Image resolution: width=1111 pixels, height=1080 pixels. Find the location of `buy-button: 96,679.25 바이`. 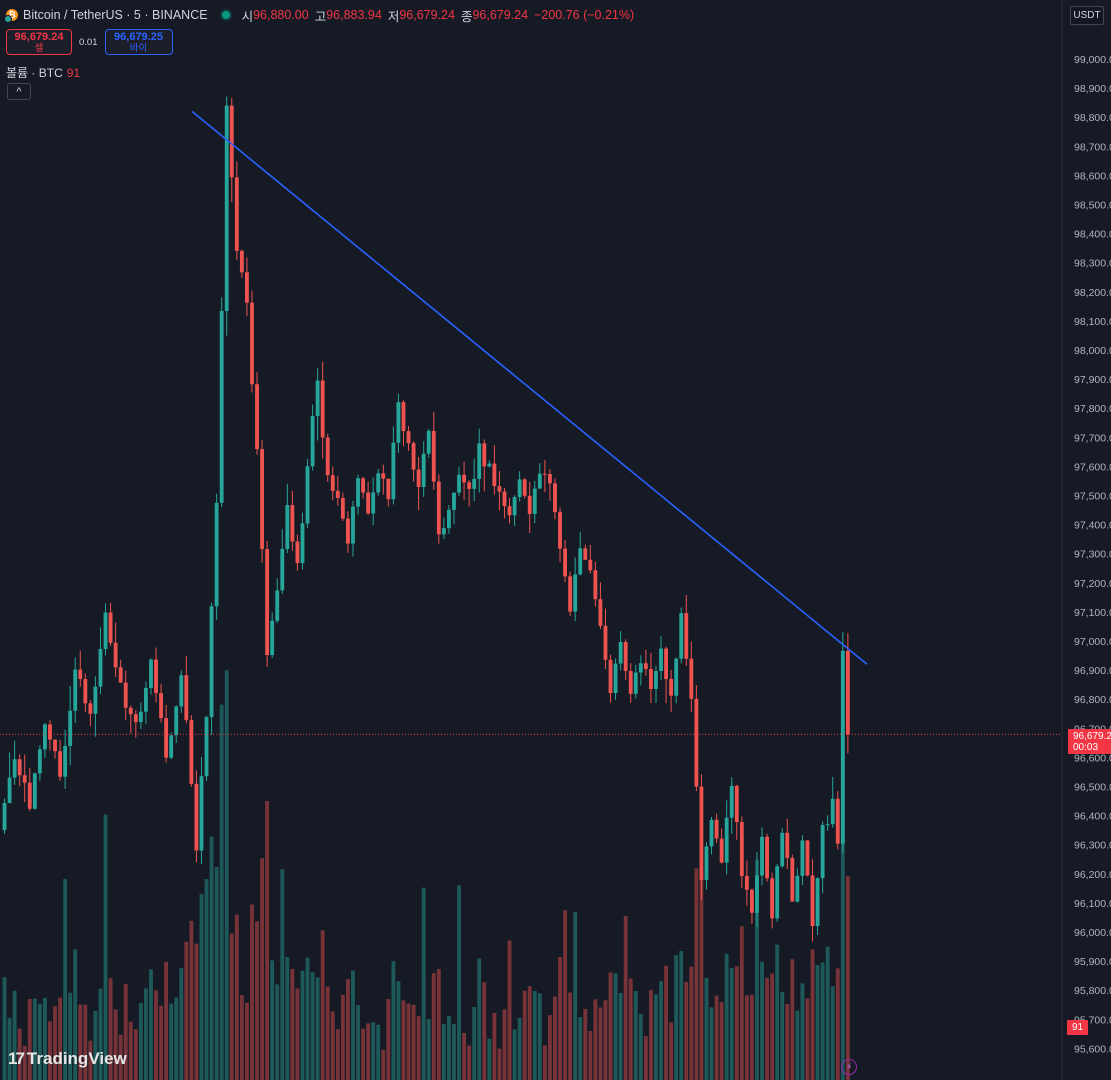

buy-button: 96,679.25 바이 is located at coordinates (138, 42).